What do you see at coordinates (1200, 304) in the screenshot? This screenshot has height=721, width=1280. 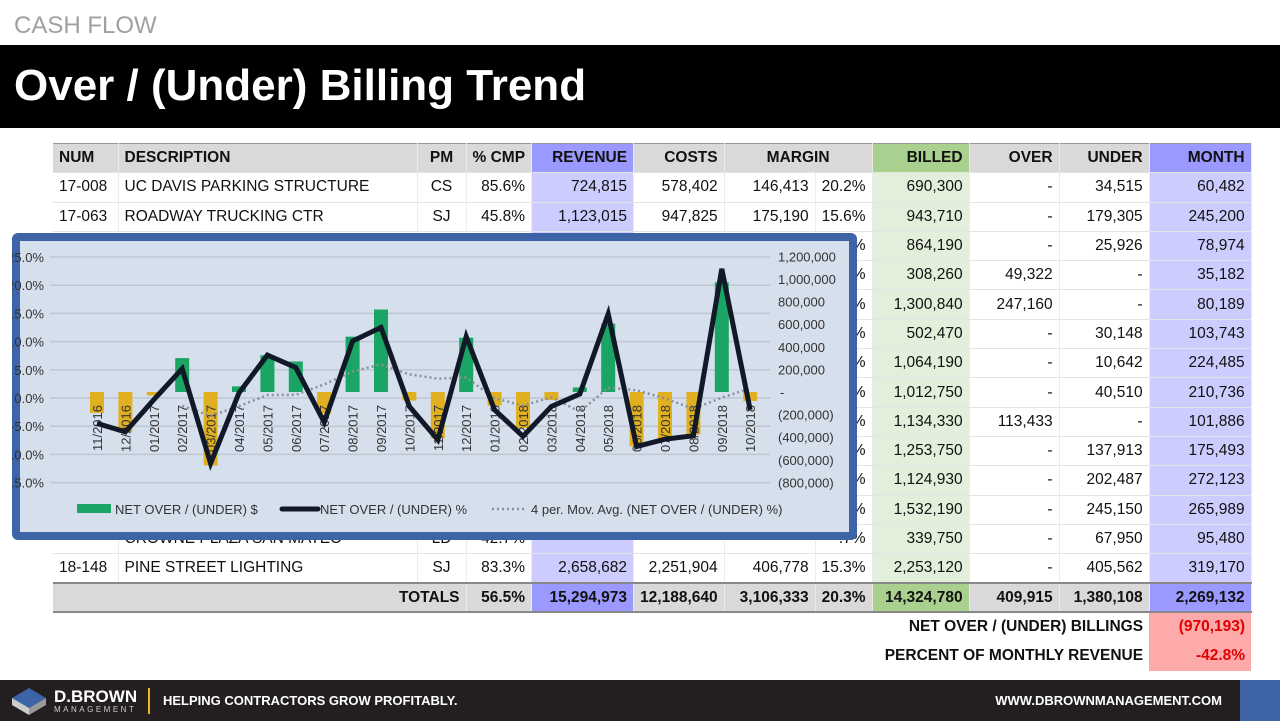 I see `cell-month: 80,189` at bounding box center [1200, 304].